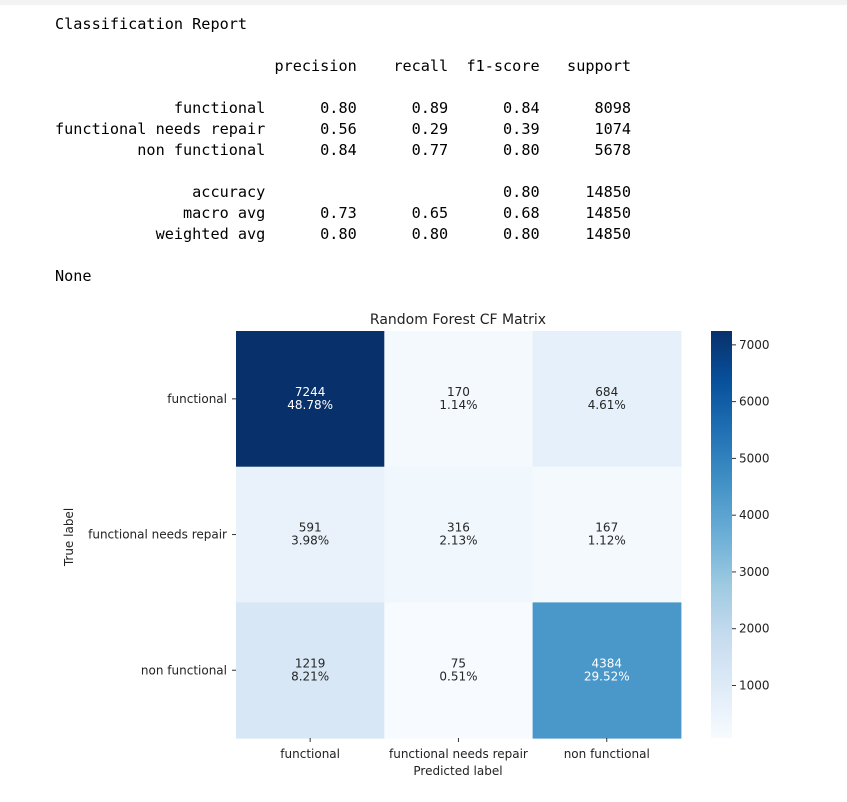 The height and width of the screenshot is (802, 847). Describe the element at coordinates (197, 399) in the screenshot. I see `y-tick-label: functional` at that location.